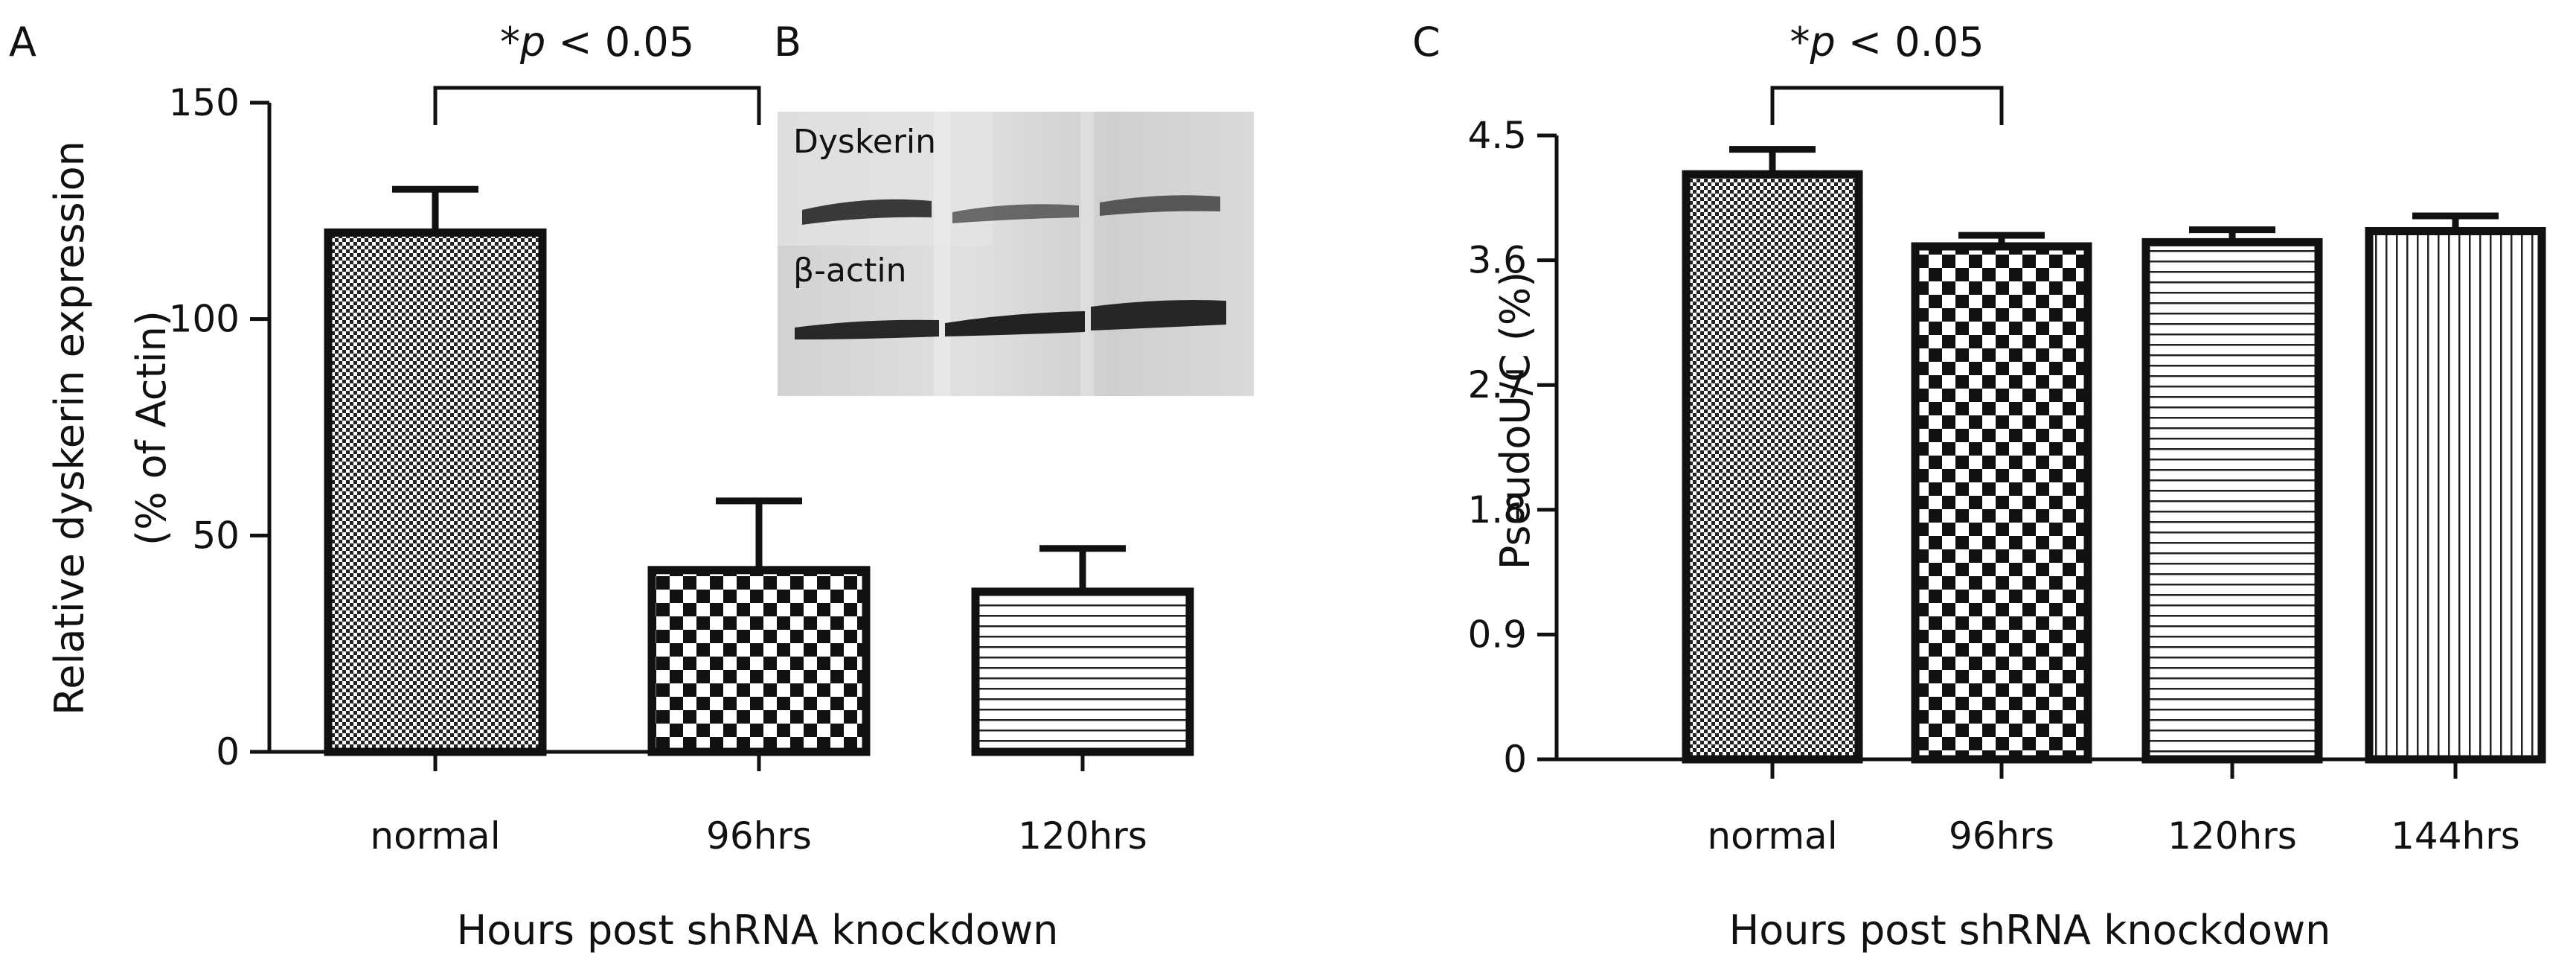 The height and width of the screenshot is (967, 2576). What do you see at coordinates (867, 212) in the screenshot?
I see `dyskerin-band-normal` at bounding box center [867, 212].